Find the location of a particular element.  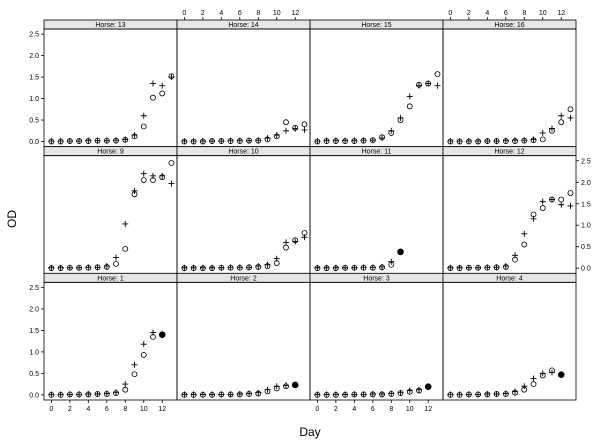

x-tick-label: 8 is located at coordinates (524, 13).